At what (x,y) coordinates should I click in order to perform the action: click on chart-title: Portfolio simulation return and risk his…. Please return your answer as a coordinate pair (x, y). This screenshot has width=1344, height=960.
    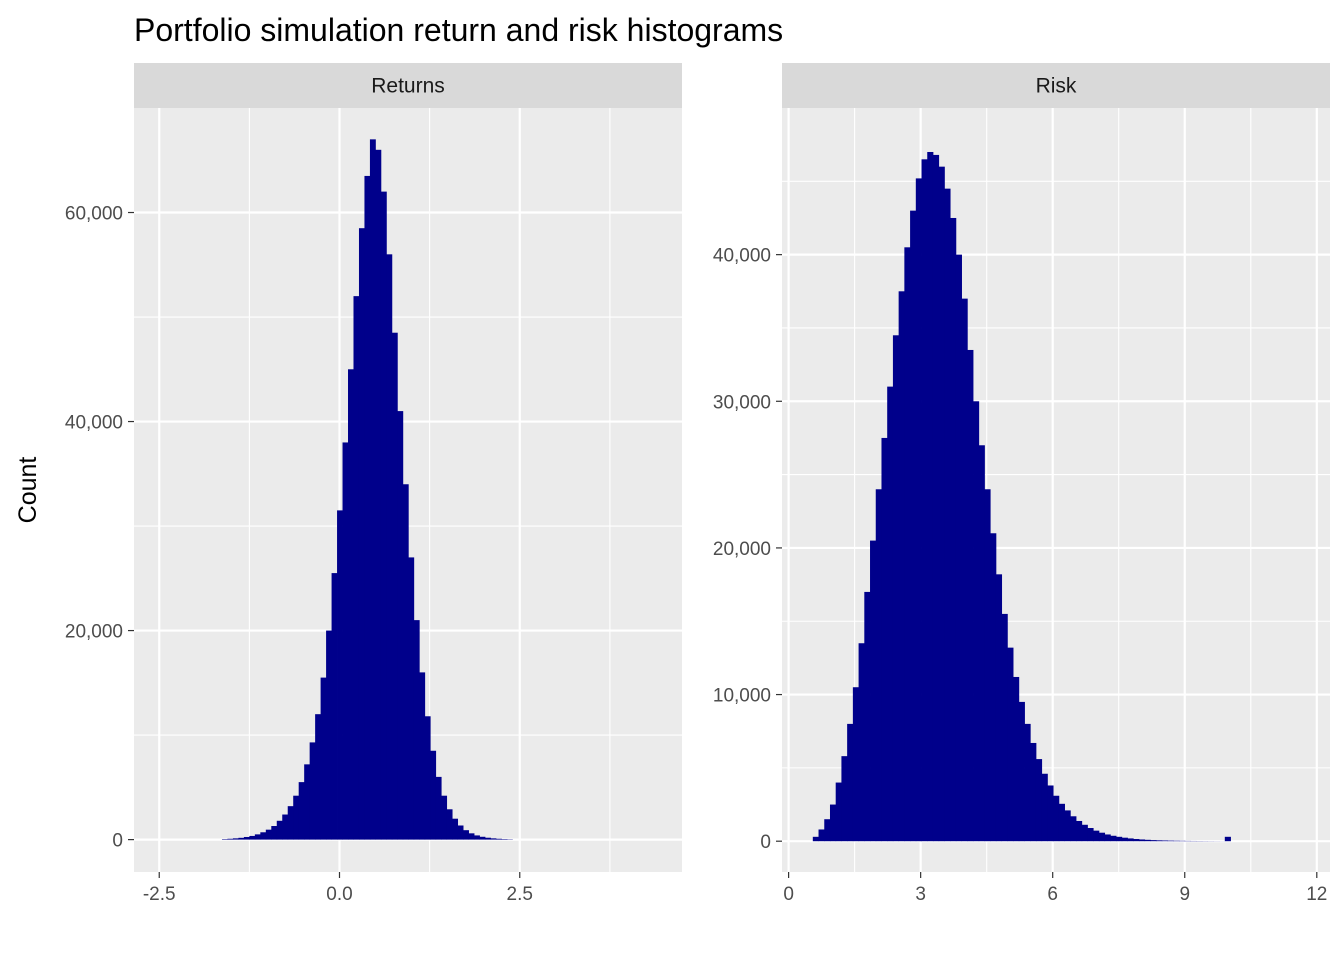
    Looking at the image, I should click on (458, 30).